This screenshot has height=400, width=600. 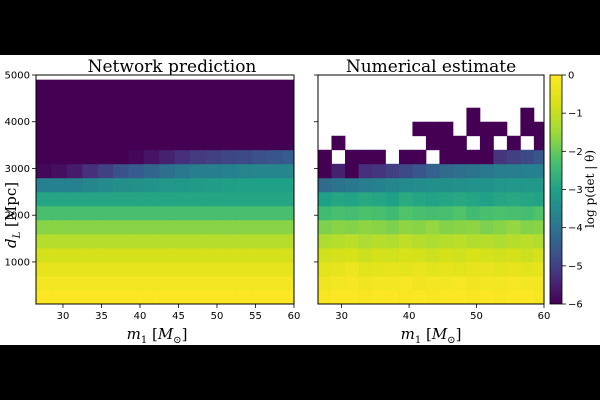 I want to click on colorbar-tick-label: −5, so click(x=575, y=266).